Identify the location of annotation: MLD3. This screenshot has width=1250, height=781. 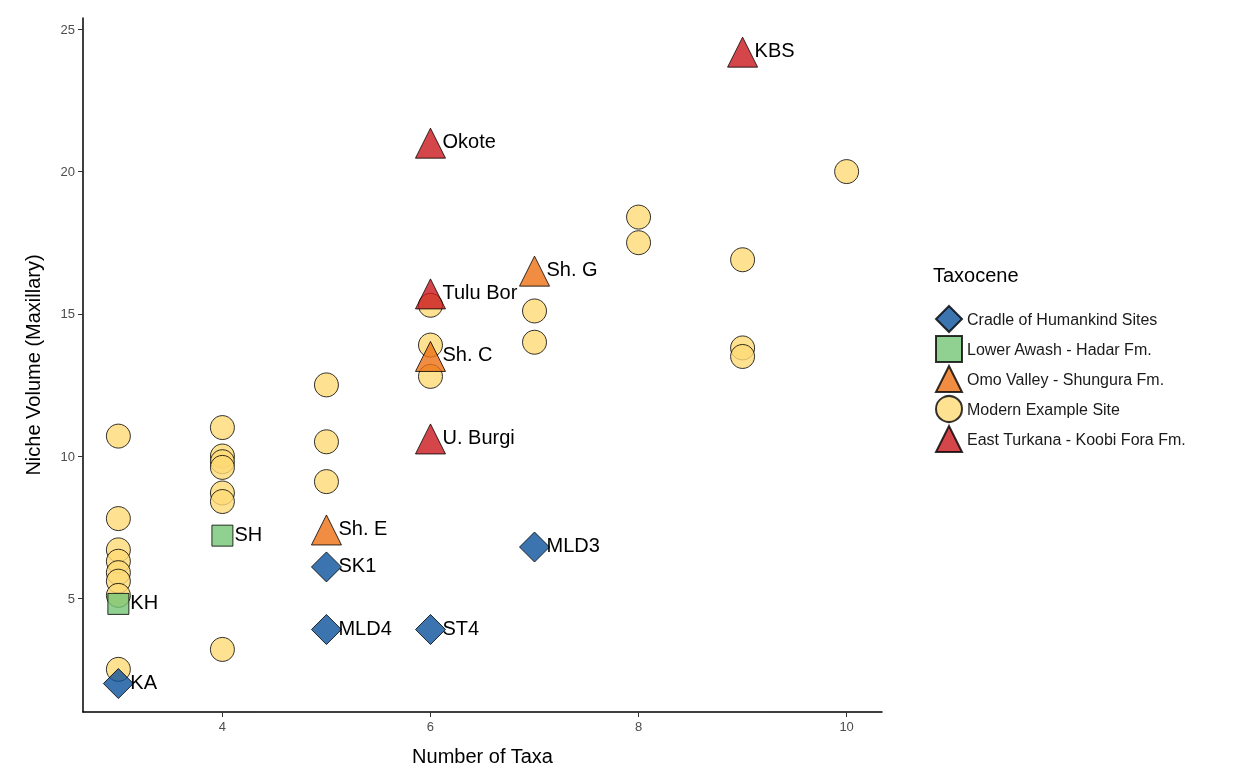
(573, 545).